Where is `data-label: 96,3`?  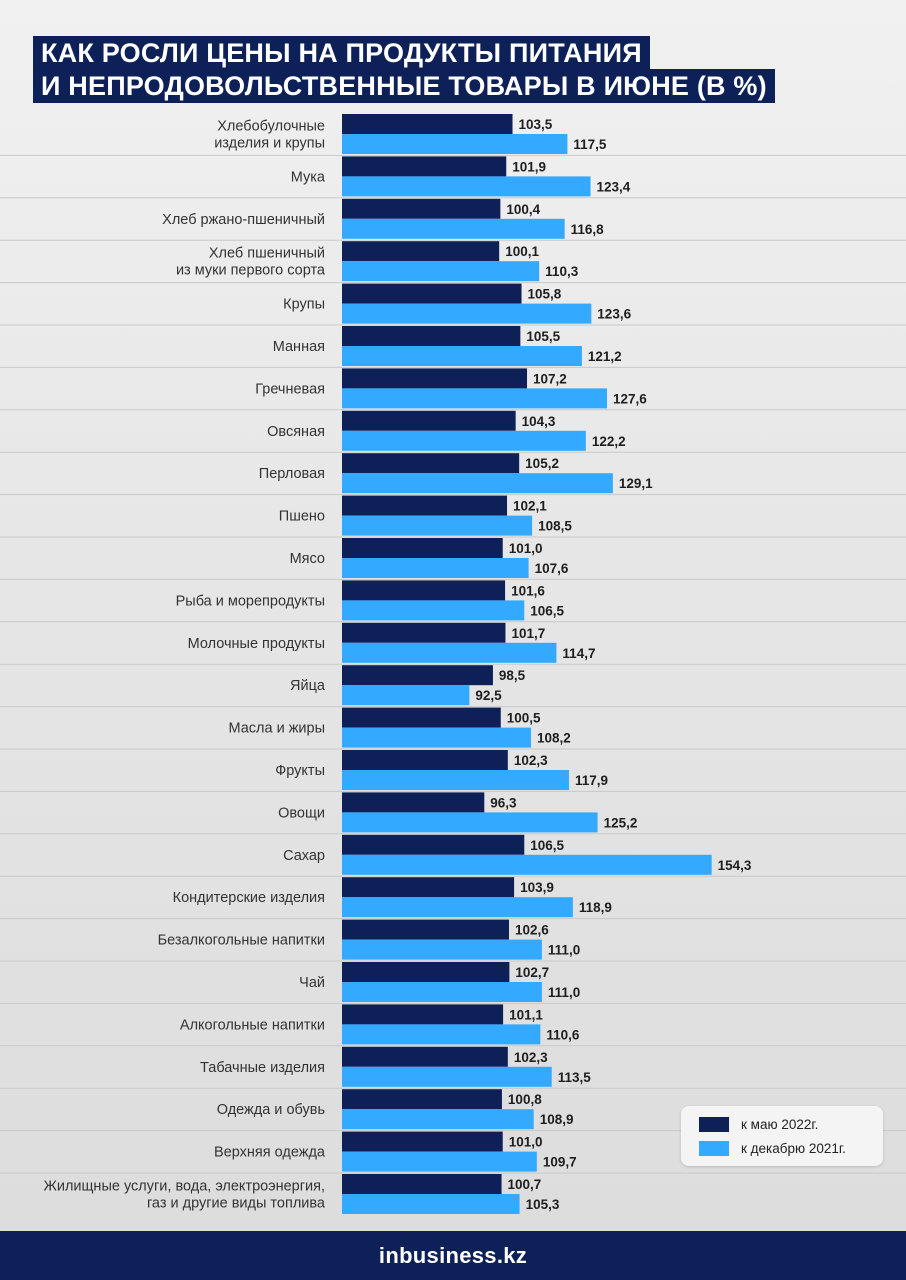
data-label: 96,3 is located at coordinates (503, 802).